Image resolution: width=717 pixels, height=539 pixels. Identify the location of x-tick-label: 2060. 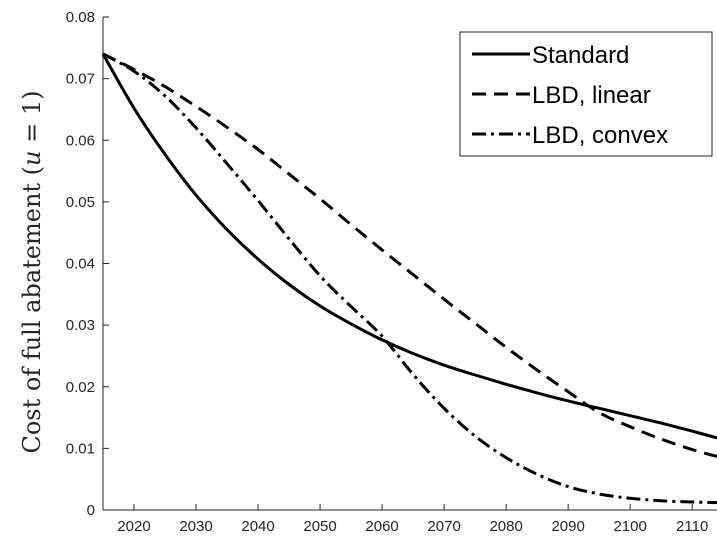
(381, 526).